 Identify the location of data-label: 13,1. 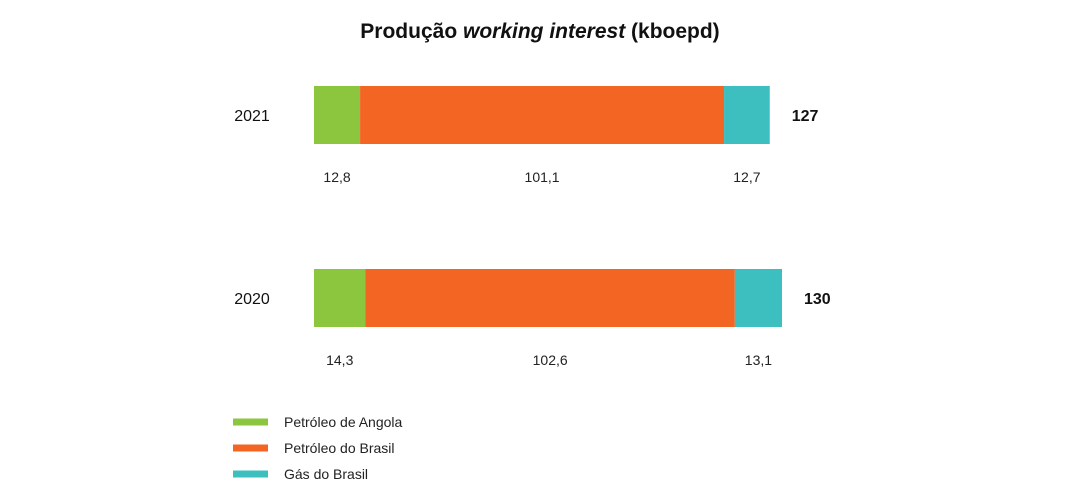
(758, 360).